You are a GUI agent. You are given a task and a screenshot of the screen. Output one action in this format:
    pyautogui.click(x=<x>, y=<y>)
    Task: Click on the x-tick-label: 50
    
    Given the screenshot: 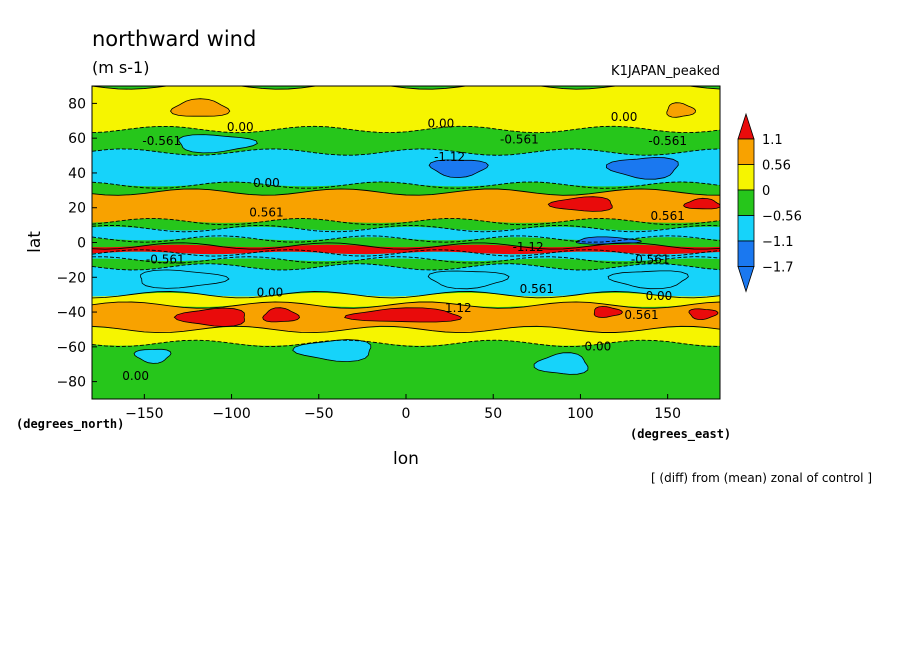 What is the action you would take?
    pyautogui.click(x=493, y=414)
    